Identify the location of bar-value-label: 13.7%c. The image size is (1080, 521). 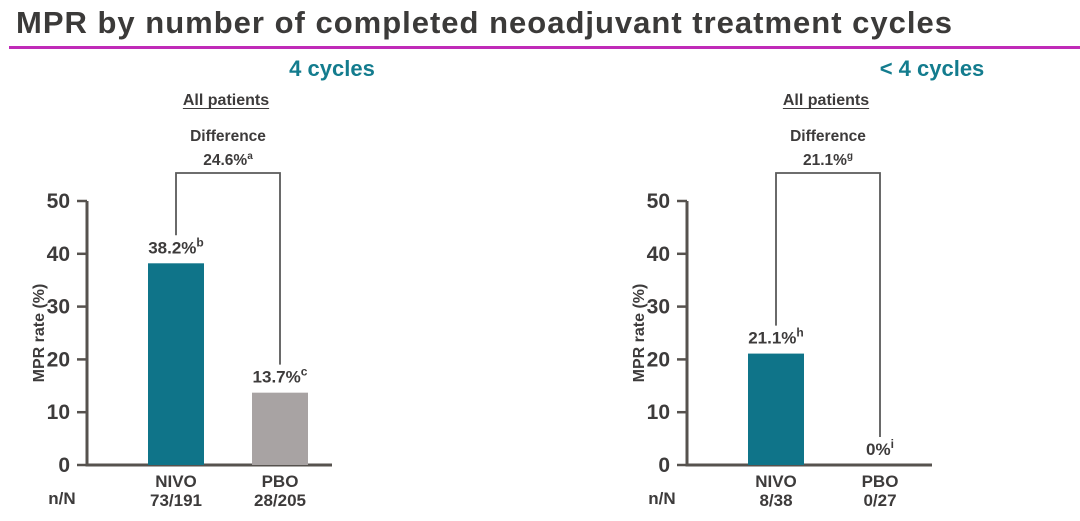
(280, 376).